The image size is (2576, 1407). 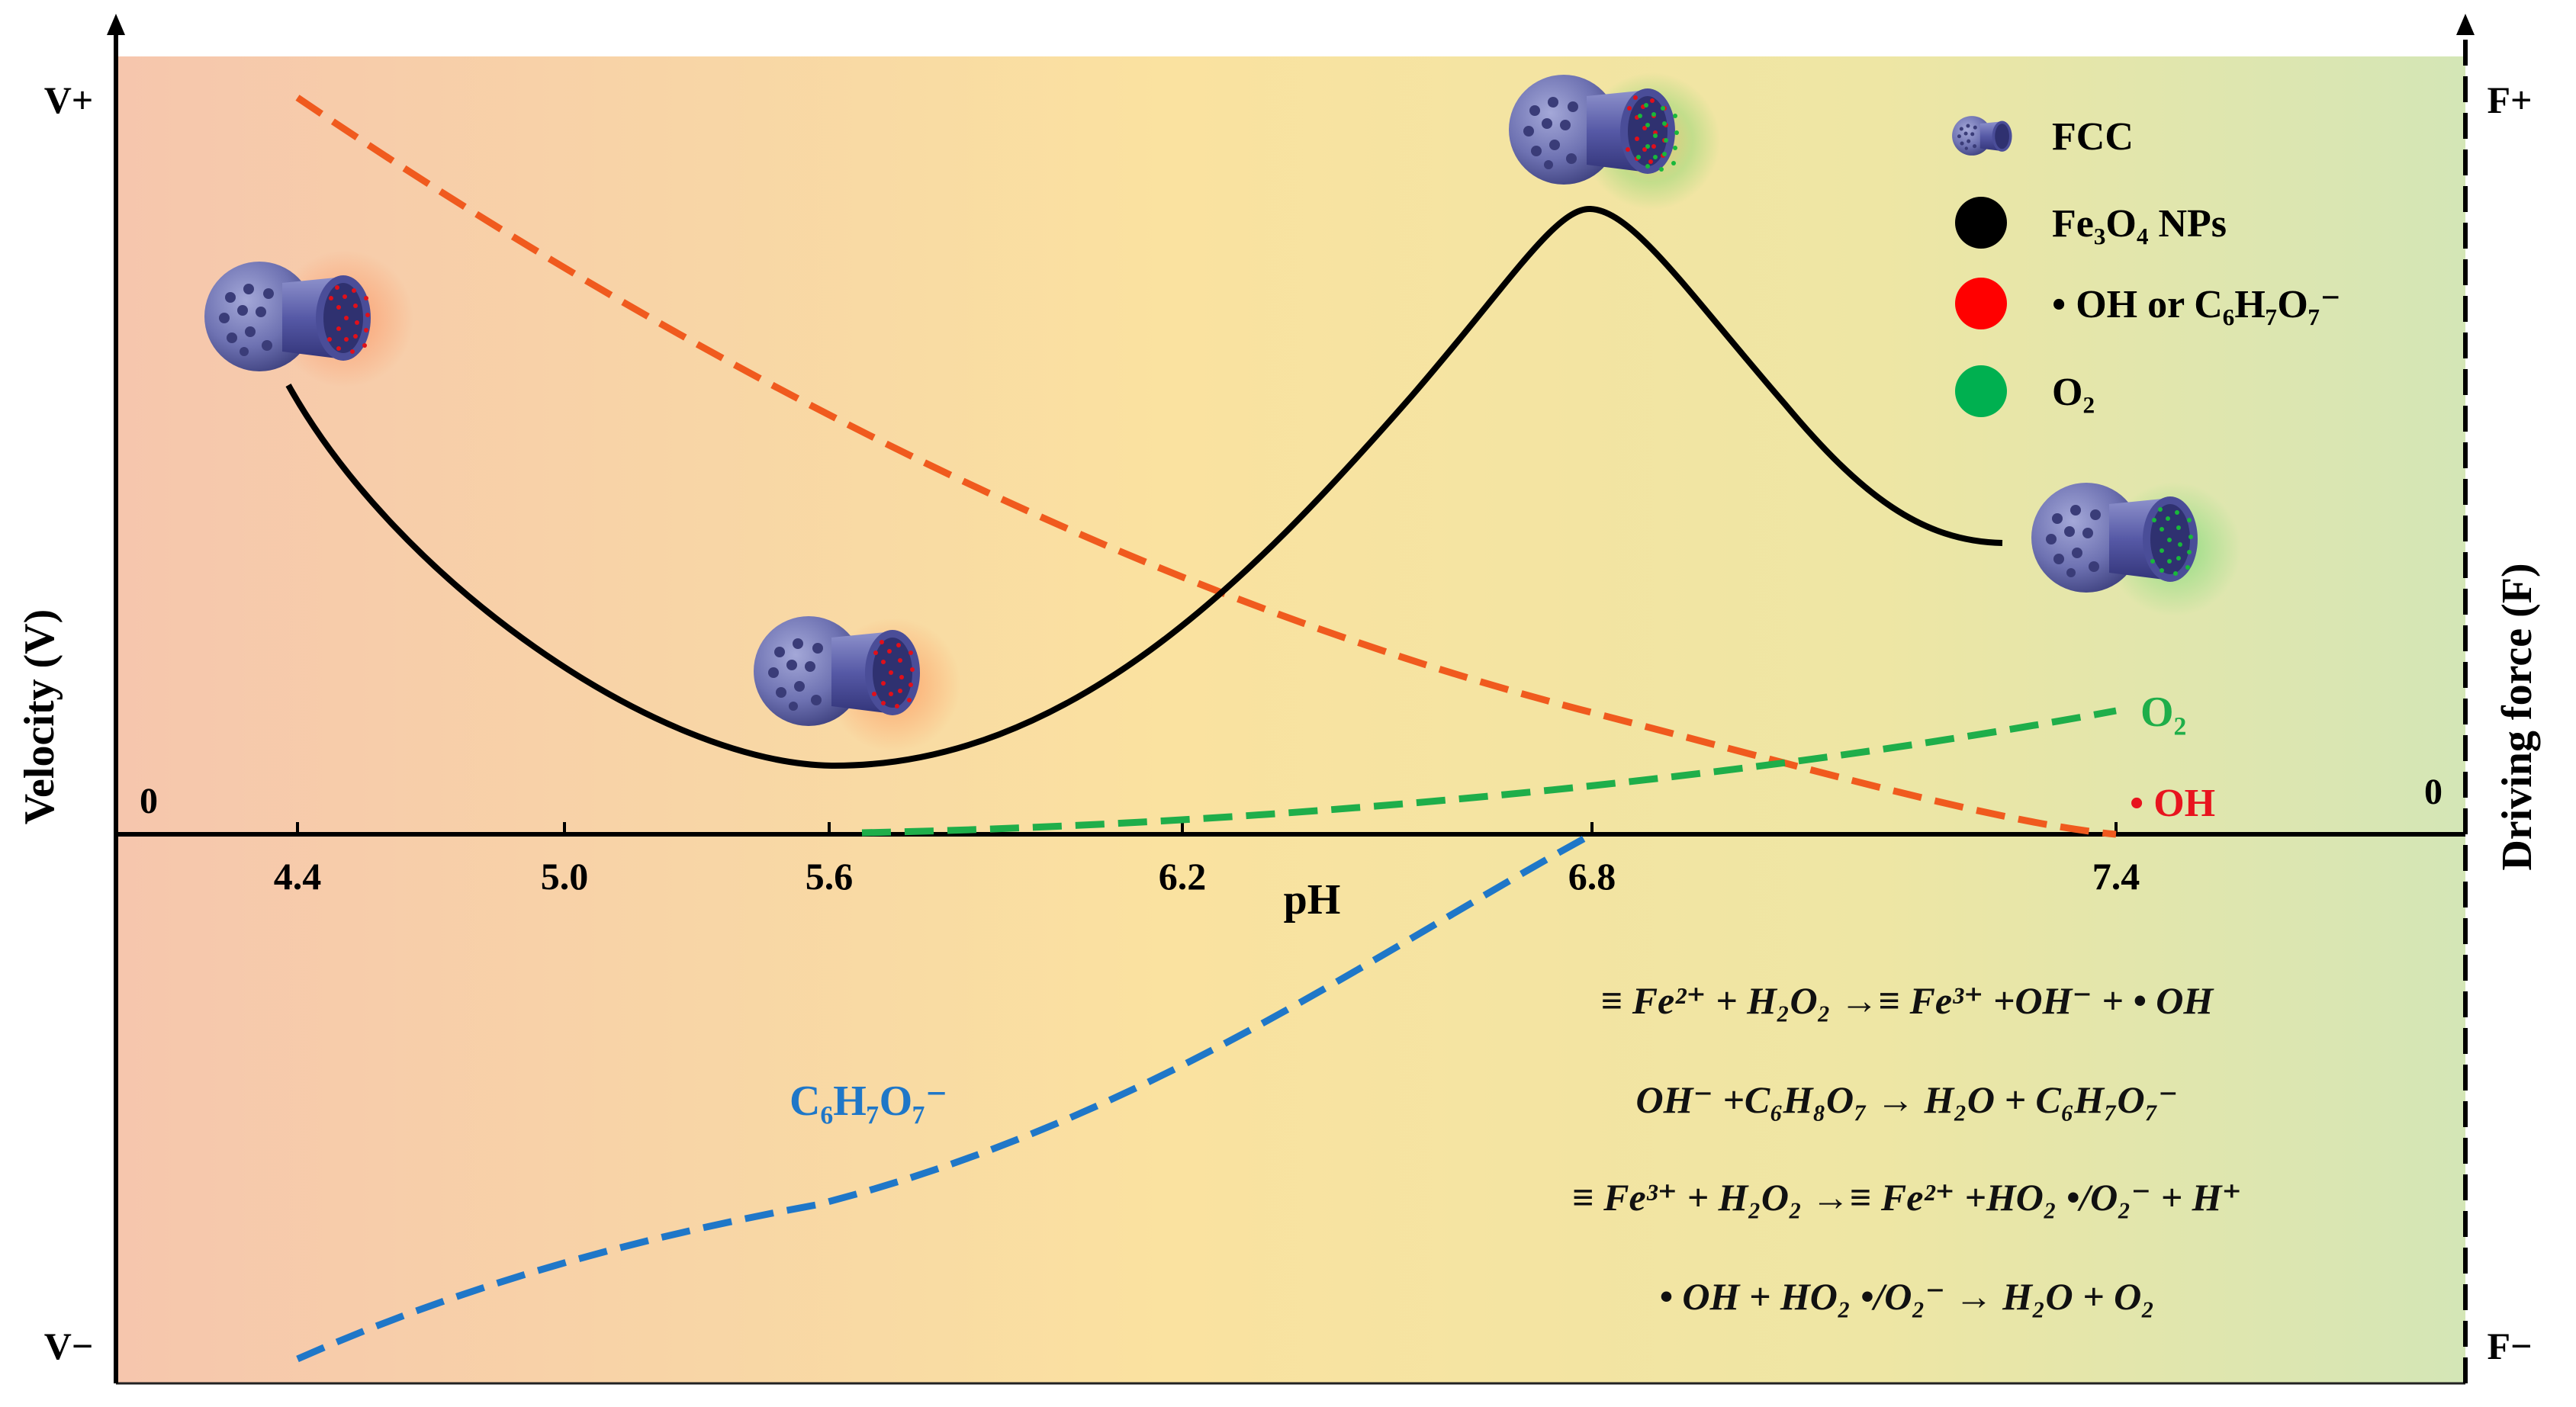 What do you see at coordinates (2146, 266) in the screenshot?
I see `legend: FCC Fe₃O₄ NPs • OH or C₆H₇O₇⁻ O₂` at bounding box center [2146, 266].